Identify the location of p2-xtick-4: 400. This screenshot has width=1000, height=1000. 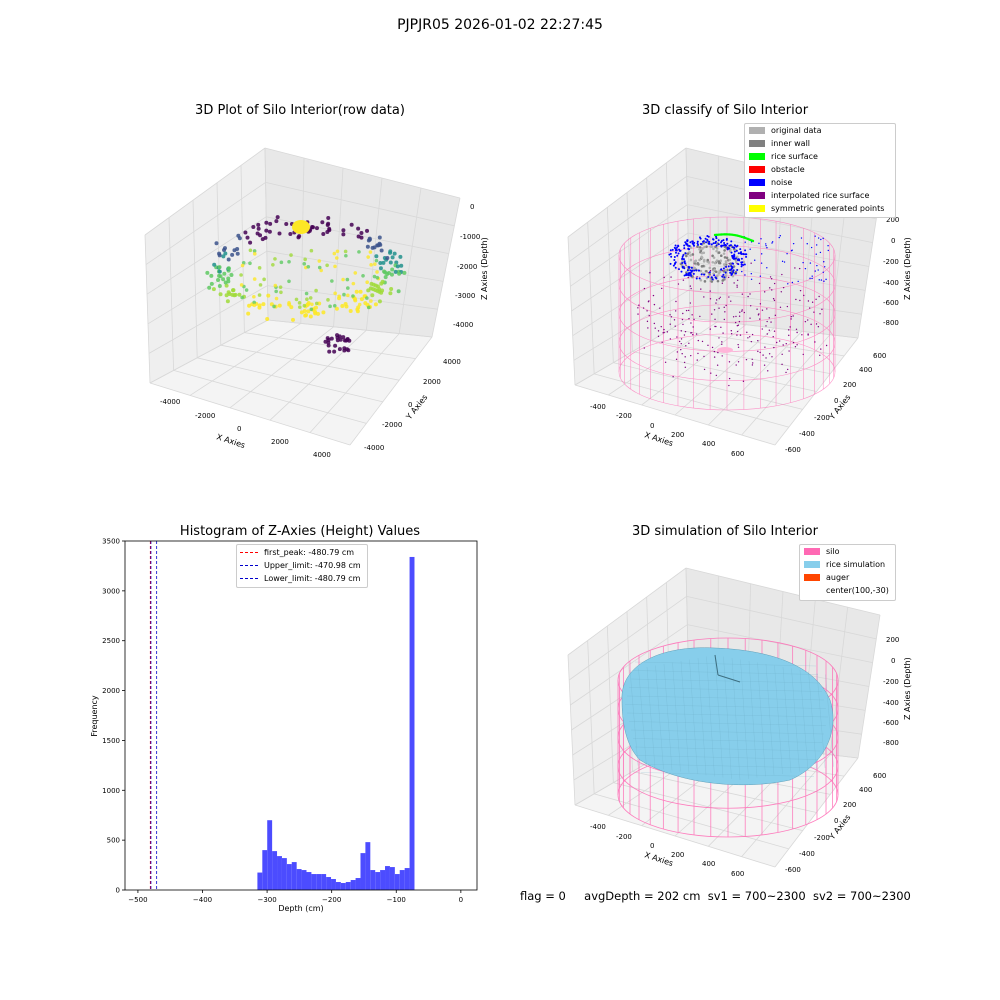
(708, 444).